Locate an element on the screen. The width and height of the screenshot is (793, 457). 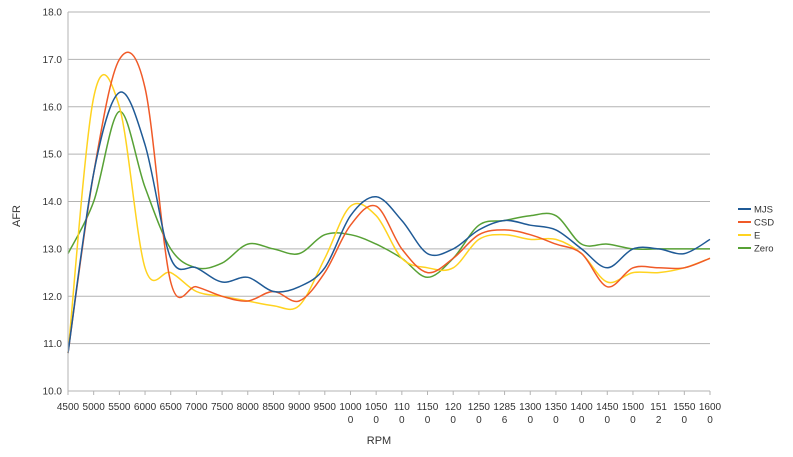
x-tick-label: 9500 is located at coordinates (325, 407).